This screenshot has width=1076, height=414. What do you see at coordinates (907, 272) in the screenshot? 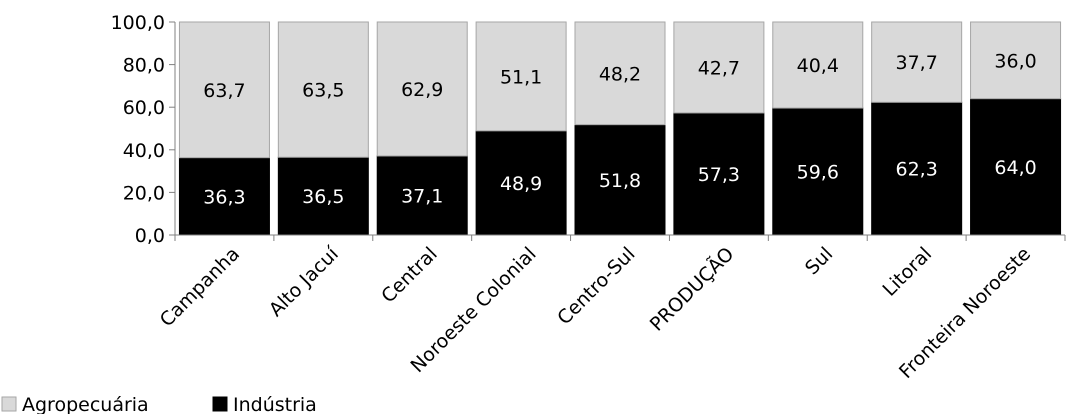
I see `x-category-label-7: Litoral` at bounding box center [907, 272].